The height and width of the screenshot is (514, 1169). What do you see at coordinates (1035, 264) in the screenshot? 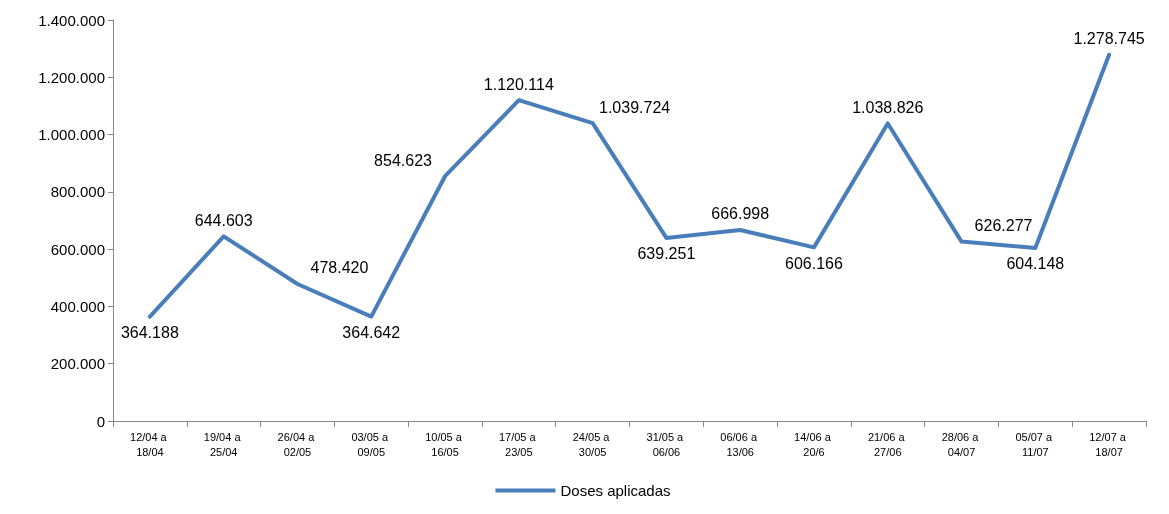
I see `data-label: 604.148` at bounding box center [1035, 264].